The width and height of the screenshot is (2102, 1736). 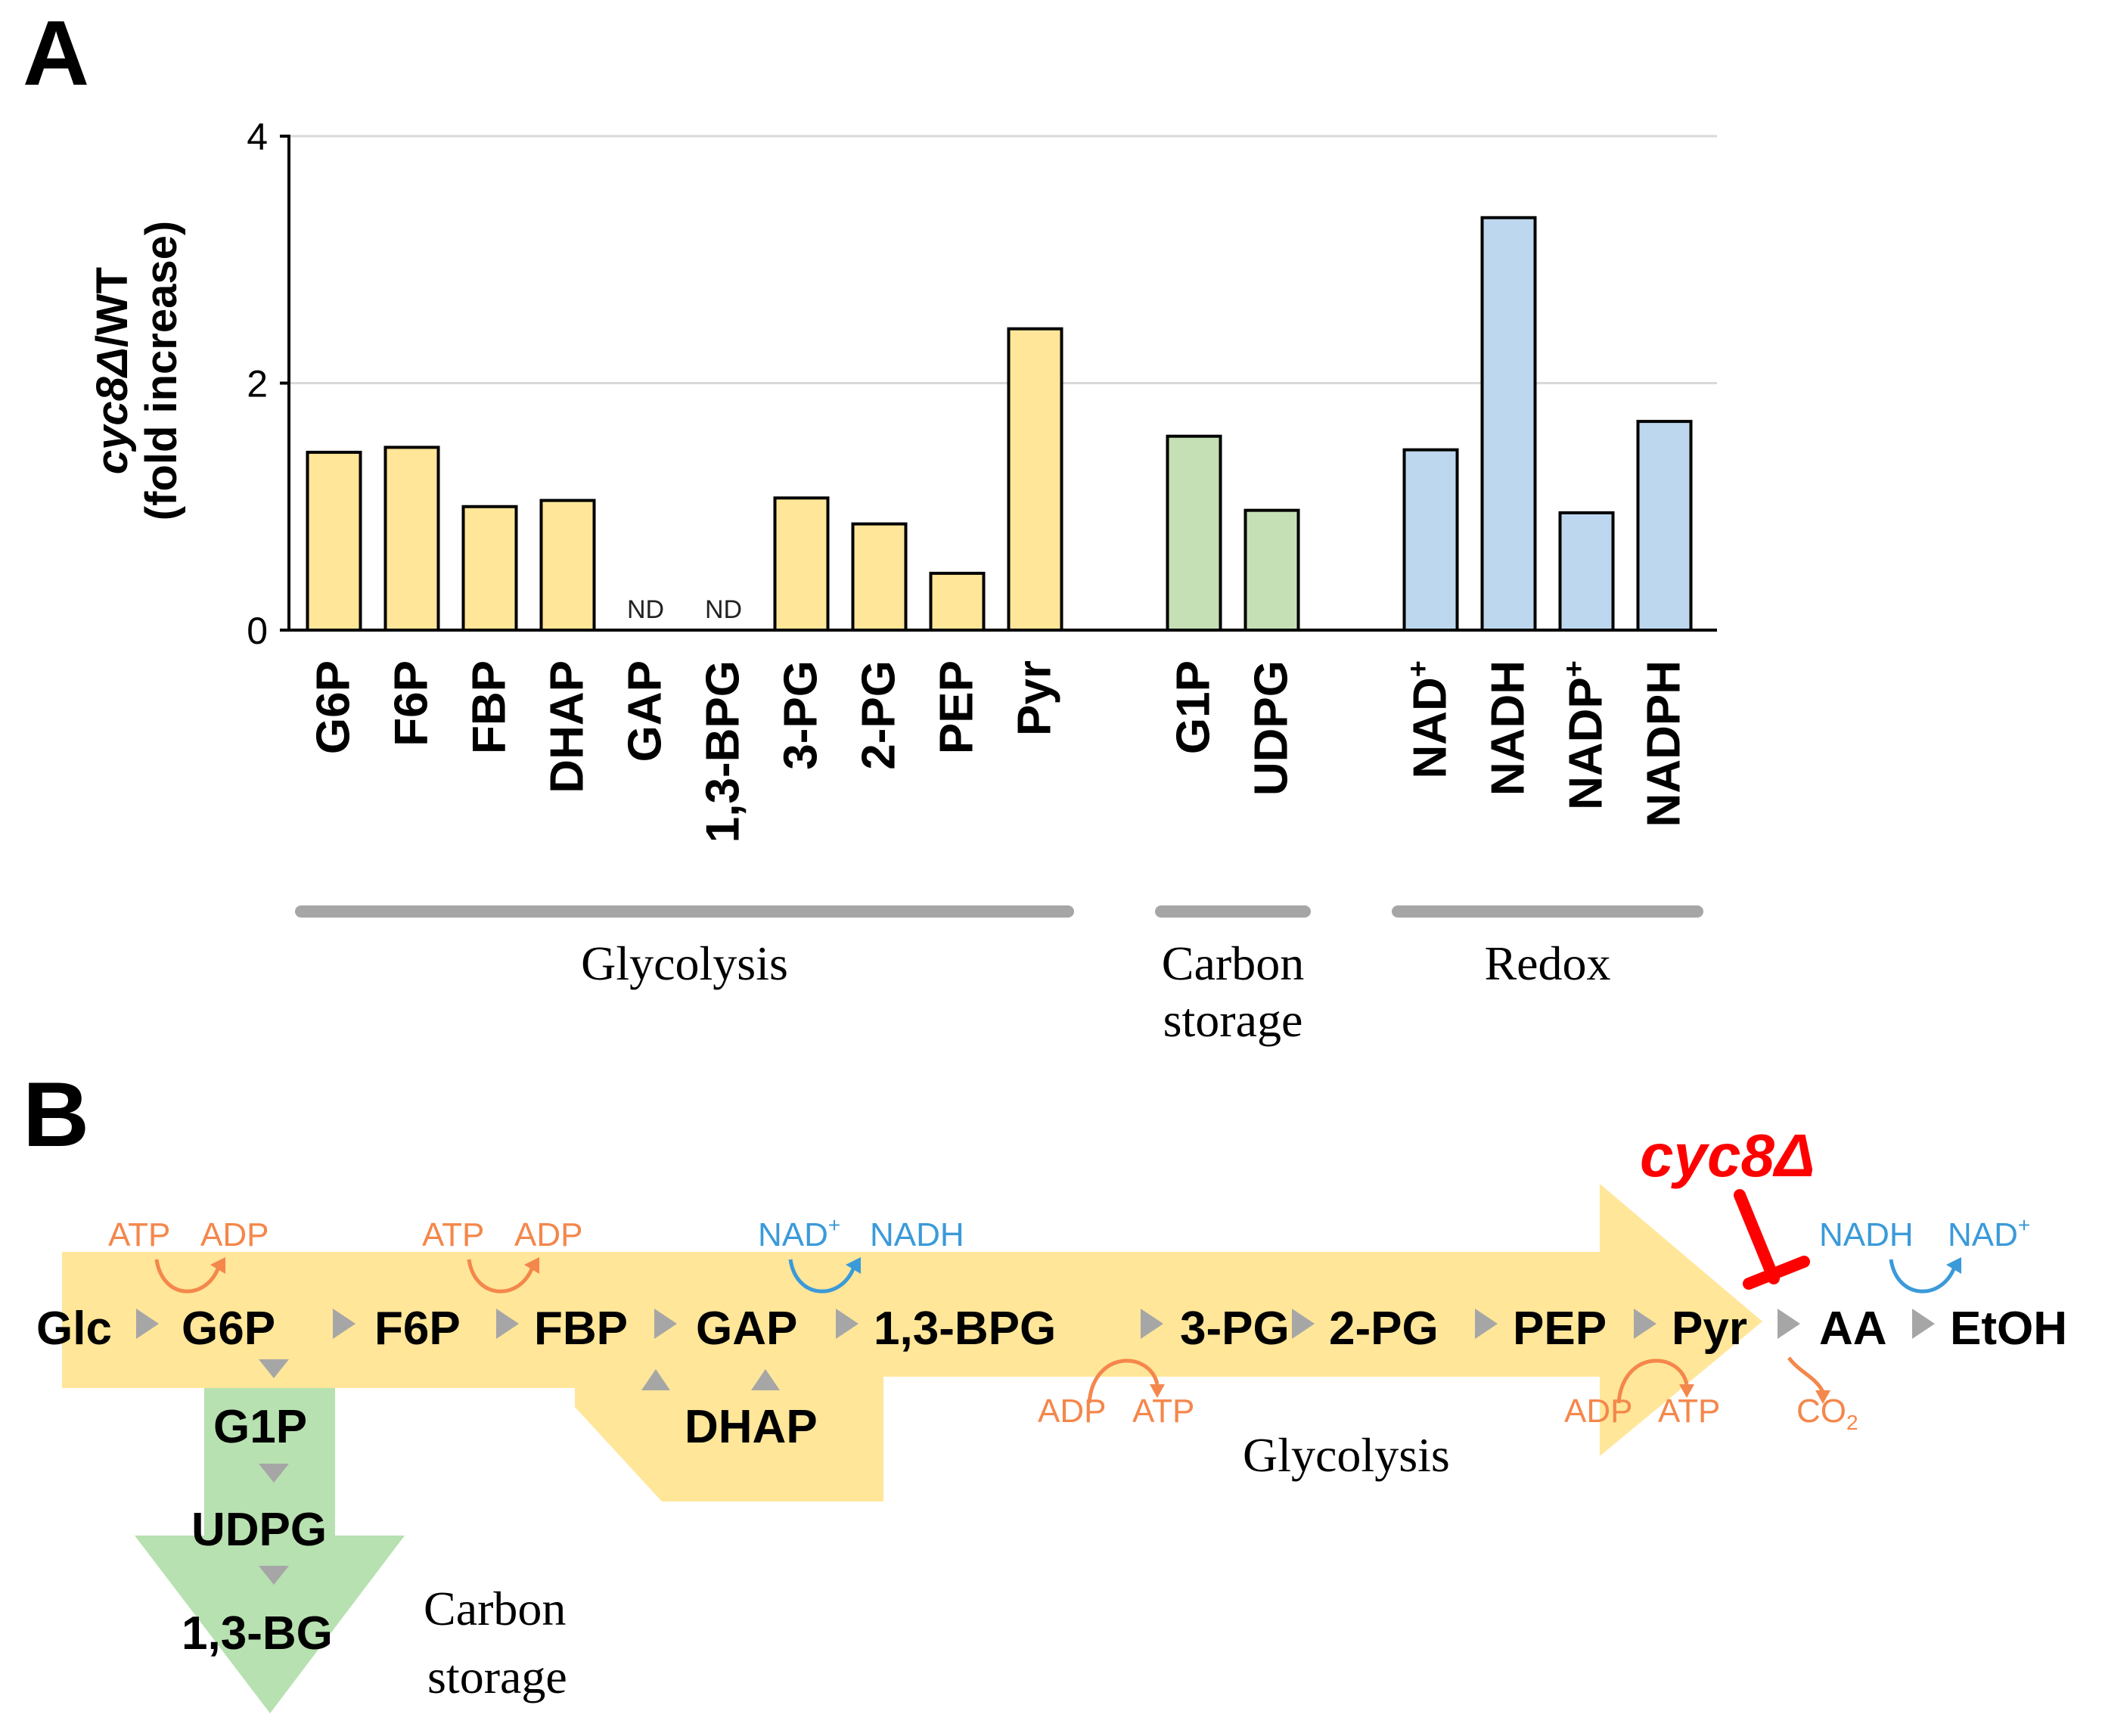 I want to click on label-atp-1: ATP, so click(x=139, y=1234).